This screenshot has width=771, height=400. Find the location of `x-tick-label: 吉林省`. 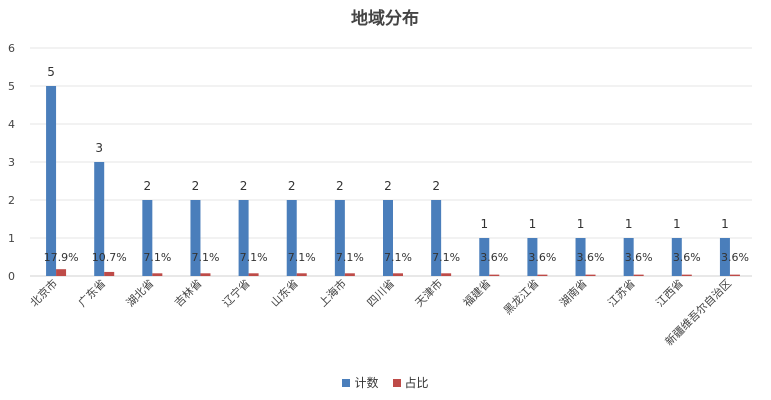

x-tick-label: 吉林省 is located at coordinates (187, 292).